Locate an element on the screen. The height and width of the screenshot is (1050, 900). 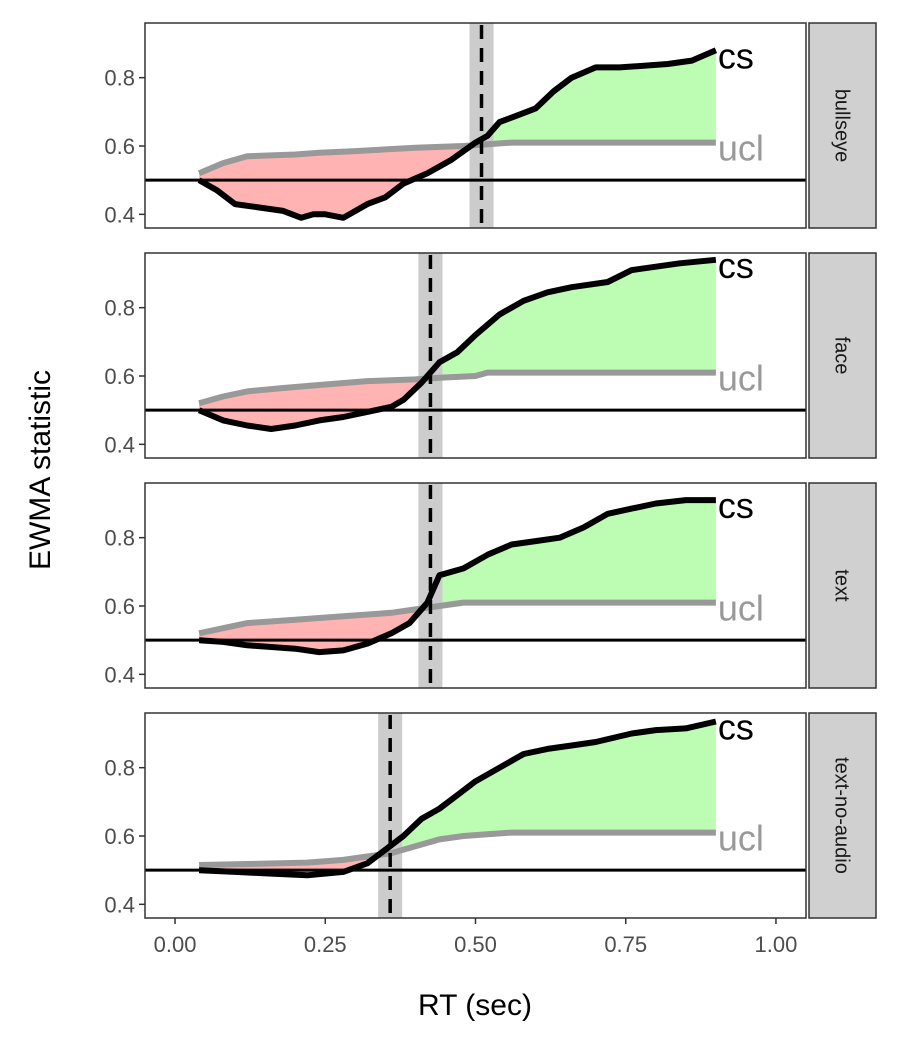
facet-strip-label: text-no-audio is located at coordinates (842, 815).